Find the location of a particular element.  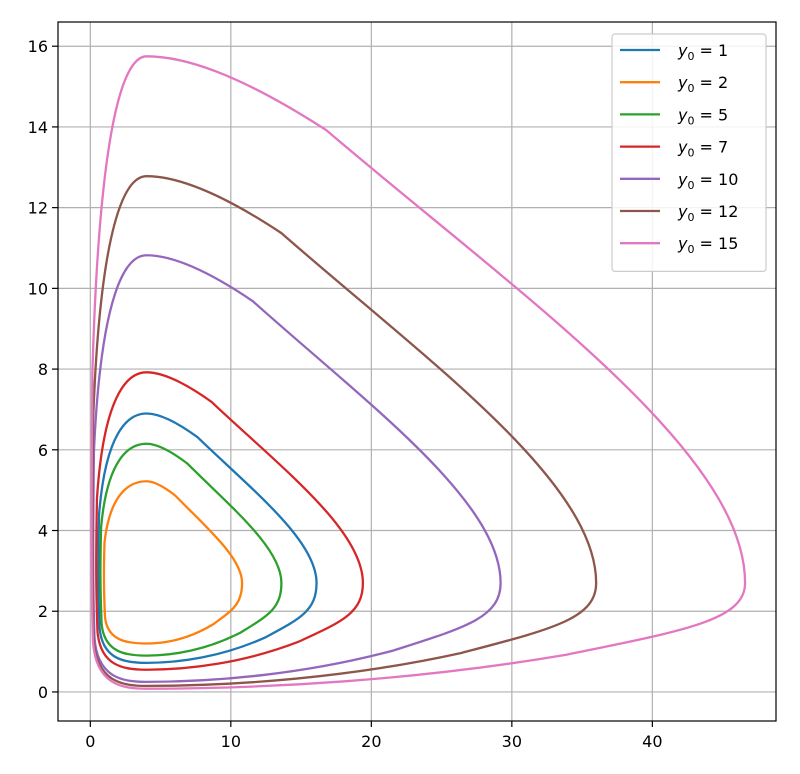

legend-label-y0-2: y0 = 2 is located at coordinates (702, 84).